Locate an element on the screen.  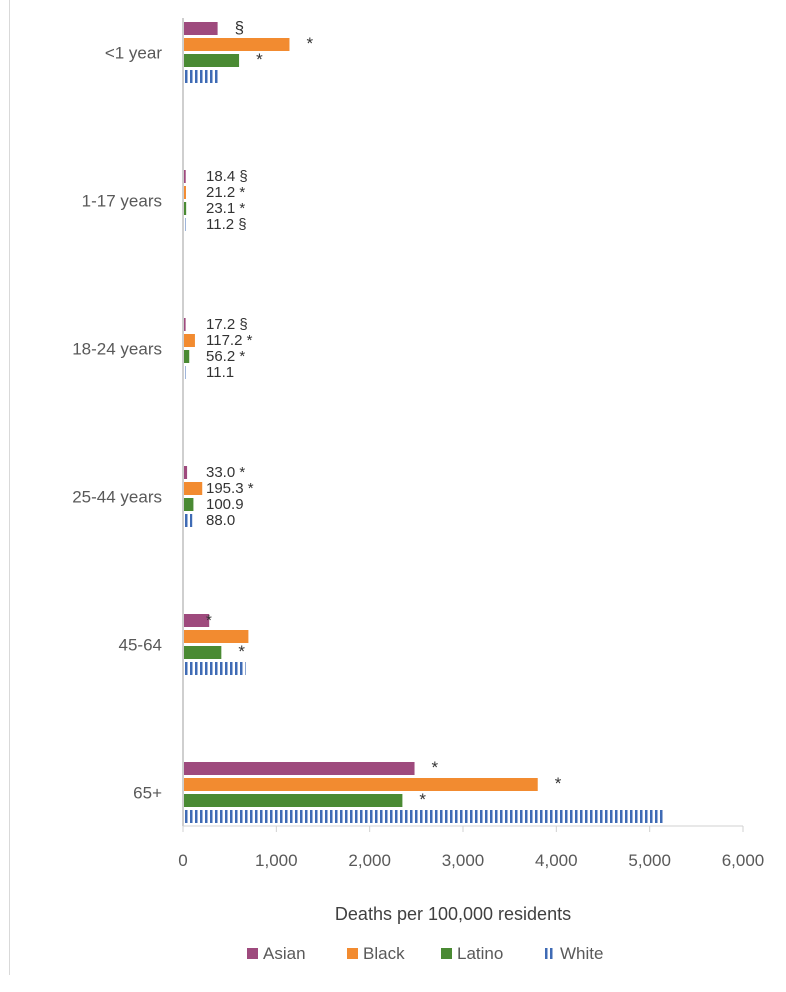
category-label: 25-44 years is located at coordinates (117, 497).